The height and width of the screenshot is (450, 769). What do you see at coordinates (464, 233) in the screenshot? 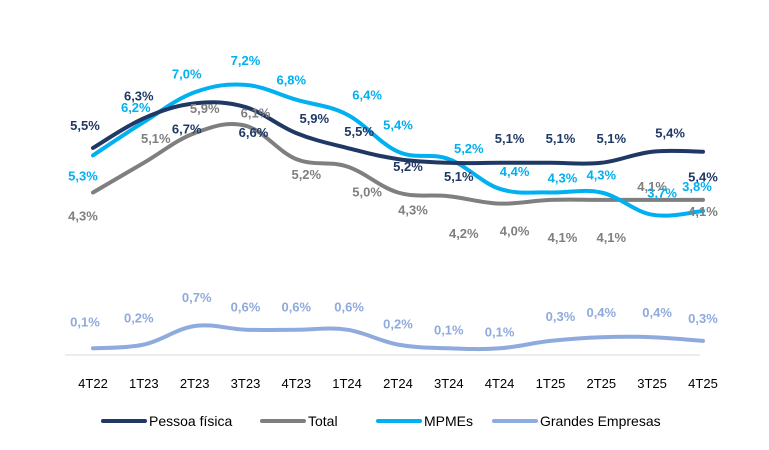
I see `data-label: 4,2%` at bounding box center [464, 233].